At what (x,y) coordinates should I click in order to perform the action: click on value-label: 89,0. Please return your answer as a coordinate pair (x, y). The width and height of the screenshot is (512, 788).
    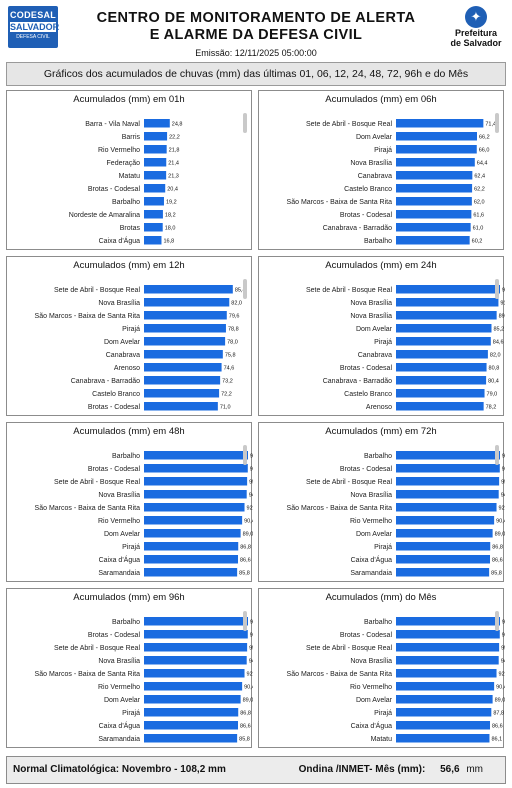
    Looking at the image, I should click on (500, 701).